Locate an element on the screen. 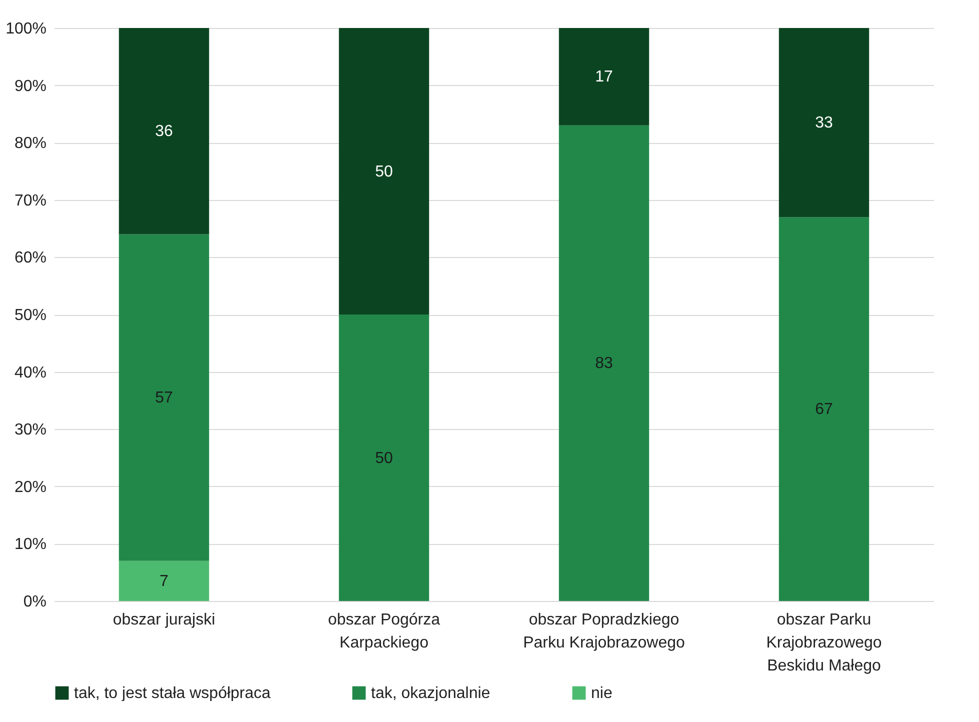 This screenshot has width=979, height=722. legend-label: nie is located at coordinates (601, 693).